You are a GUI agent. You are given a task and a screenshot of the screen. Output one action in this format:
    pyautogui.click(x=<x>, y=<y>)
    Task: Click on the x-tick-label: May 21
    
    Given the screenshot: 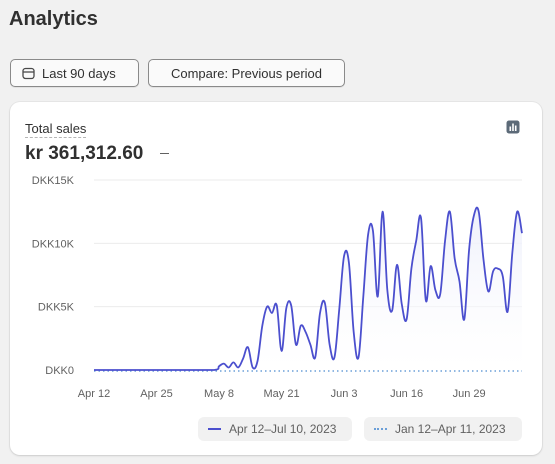 What is the action you would take?
    pyautogui.click(x=282, y=394)
    